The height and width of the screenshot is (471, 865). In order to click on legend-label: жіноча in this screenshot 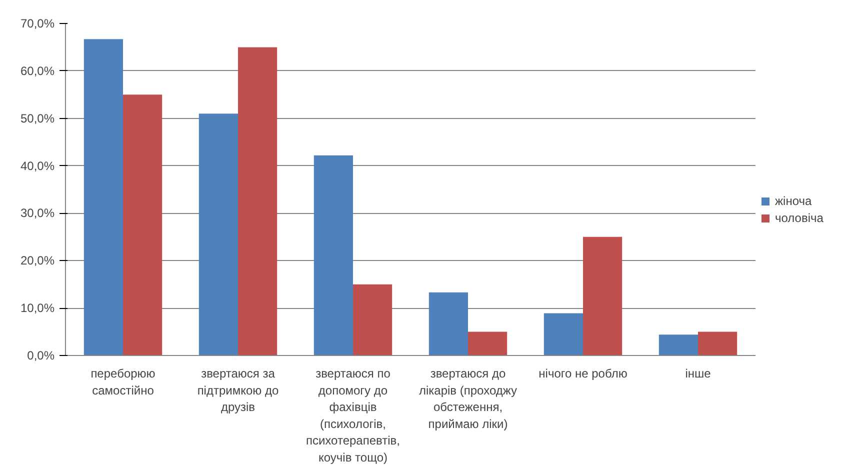, I will do `click(793, 201)`.